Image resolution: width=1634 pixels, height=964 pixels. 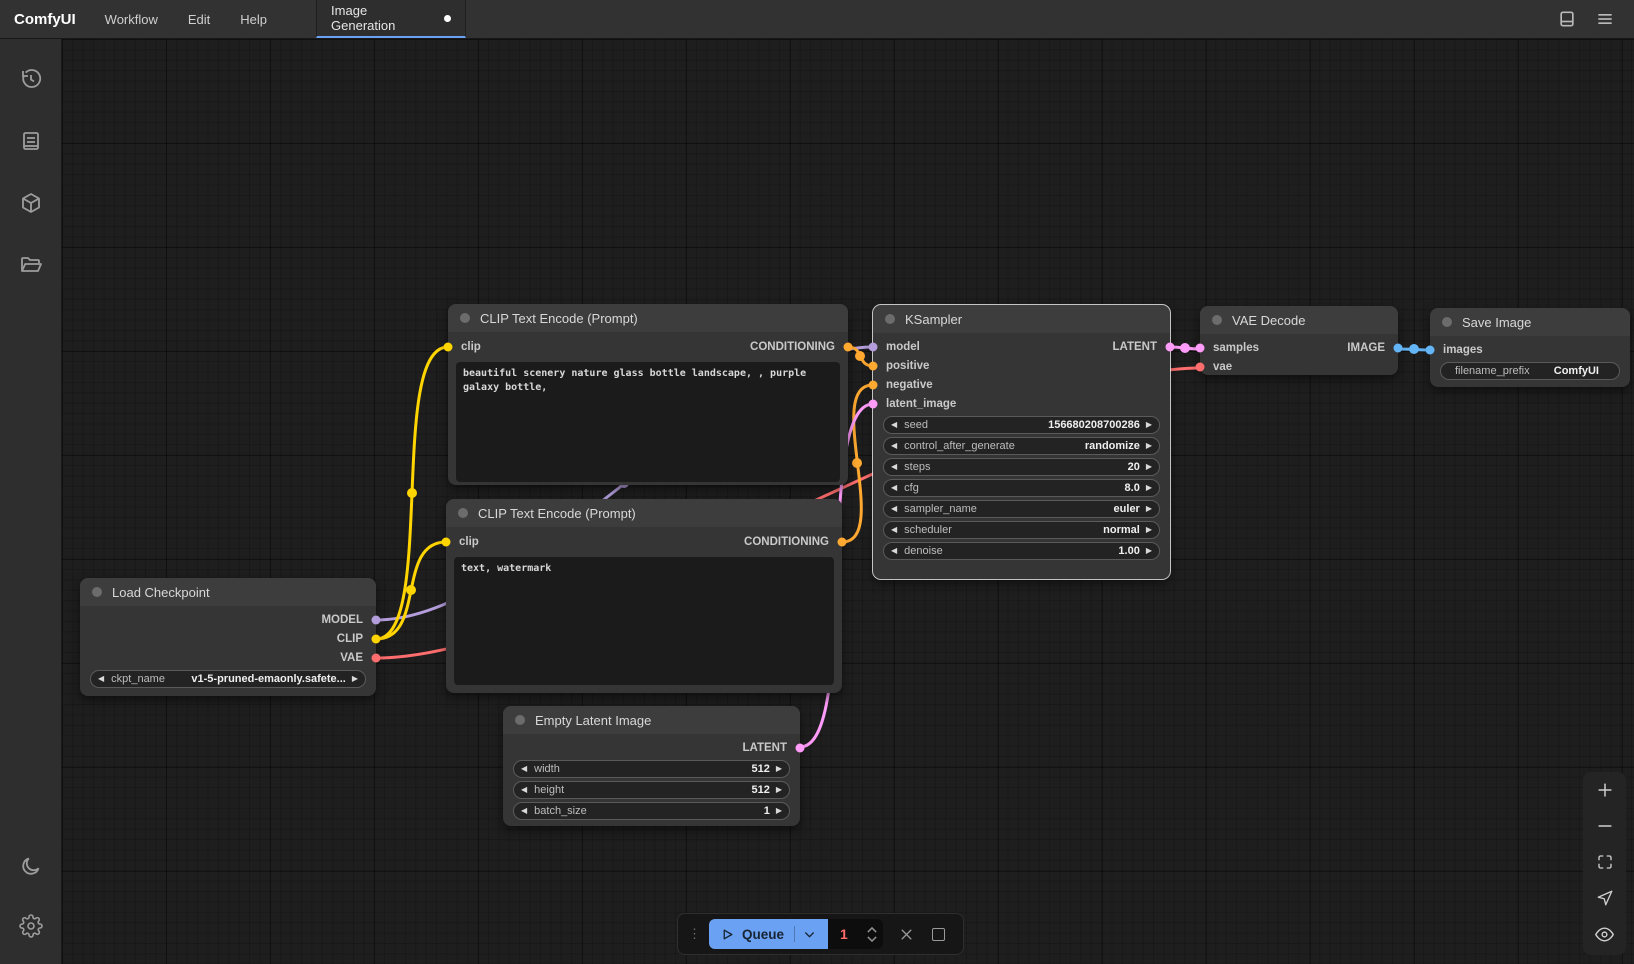 I want to click on sidebar-item-node-library, so click(x=31, y=203).